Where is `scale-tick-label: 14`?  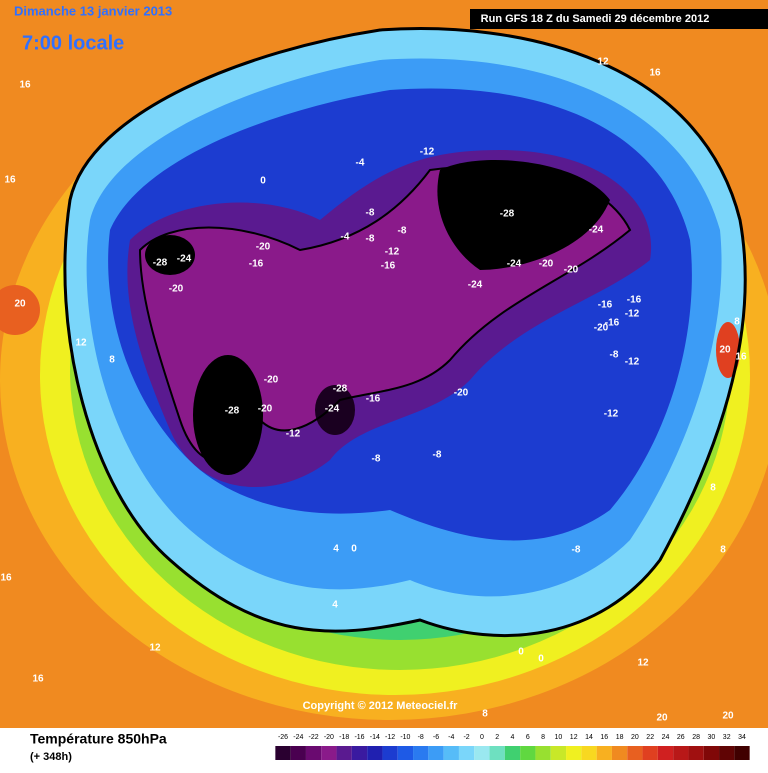
scale-tick-label: 14 is located at coordinates (589, 737).